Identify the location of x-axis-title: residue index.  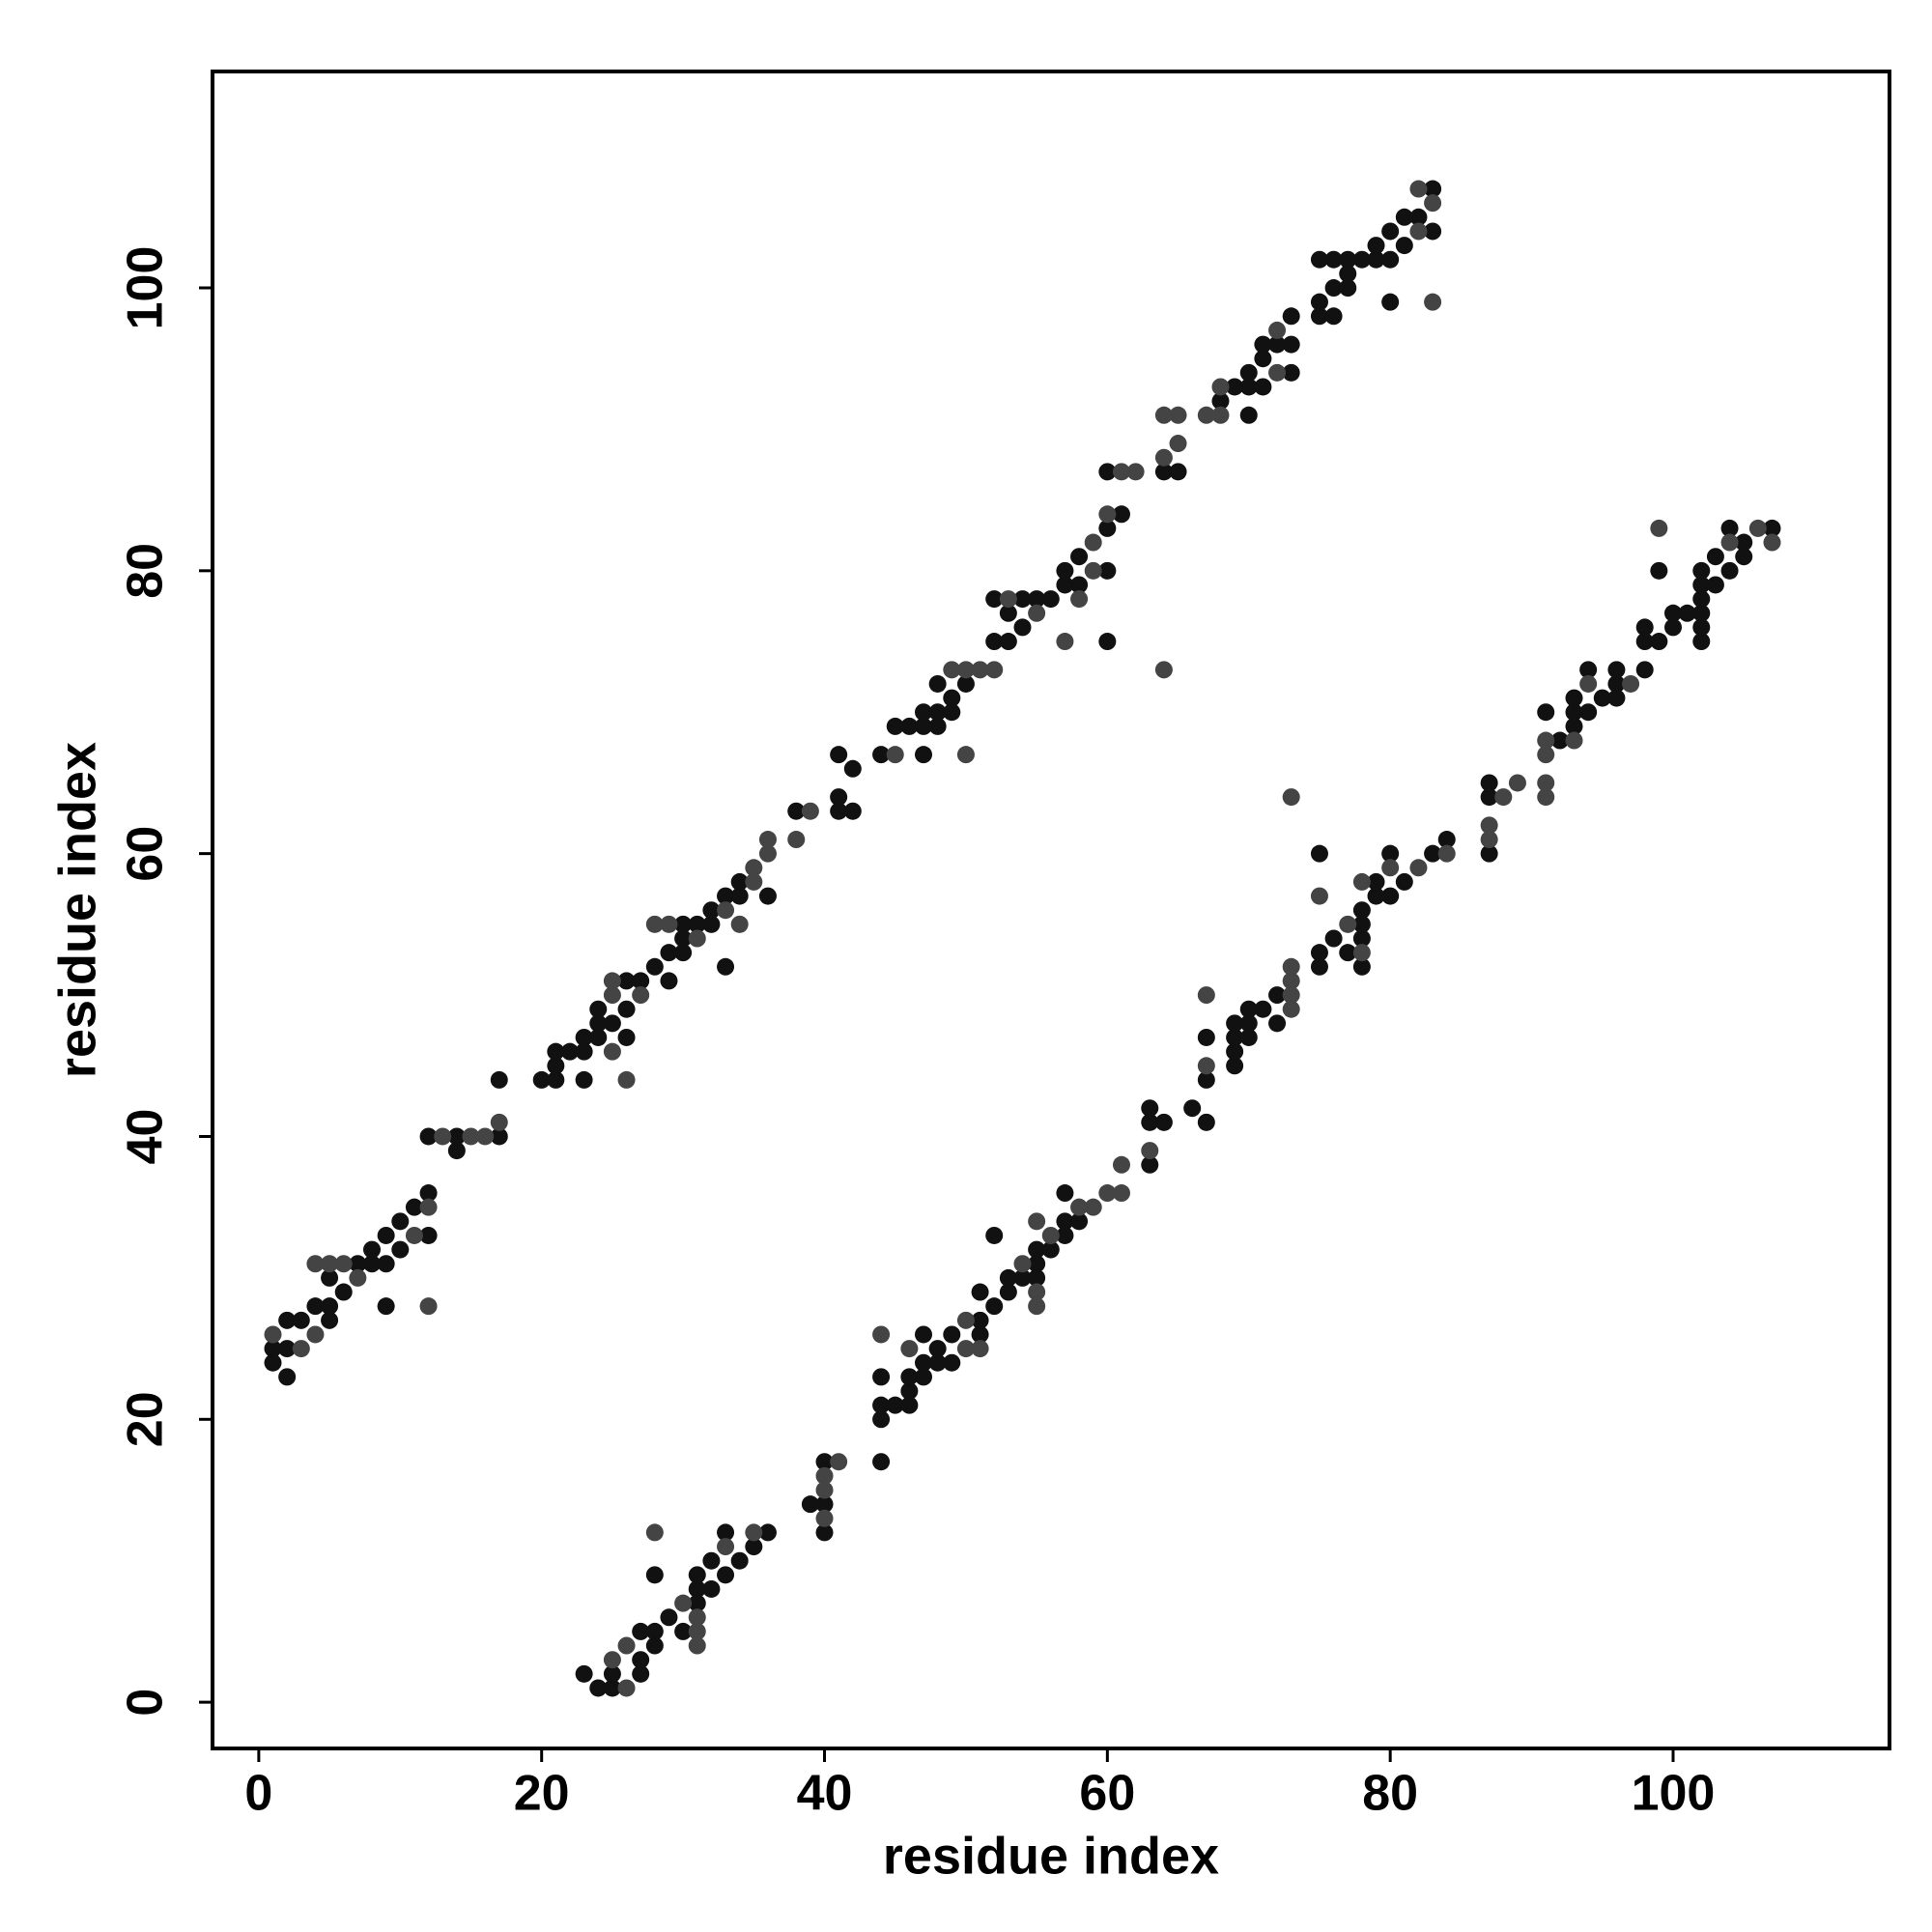
(1051, 1856).